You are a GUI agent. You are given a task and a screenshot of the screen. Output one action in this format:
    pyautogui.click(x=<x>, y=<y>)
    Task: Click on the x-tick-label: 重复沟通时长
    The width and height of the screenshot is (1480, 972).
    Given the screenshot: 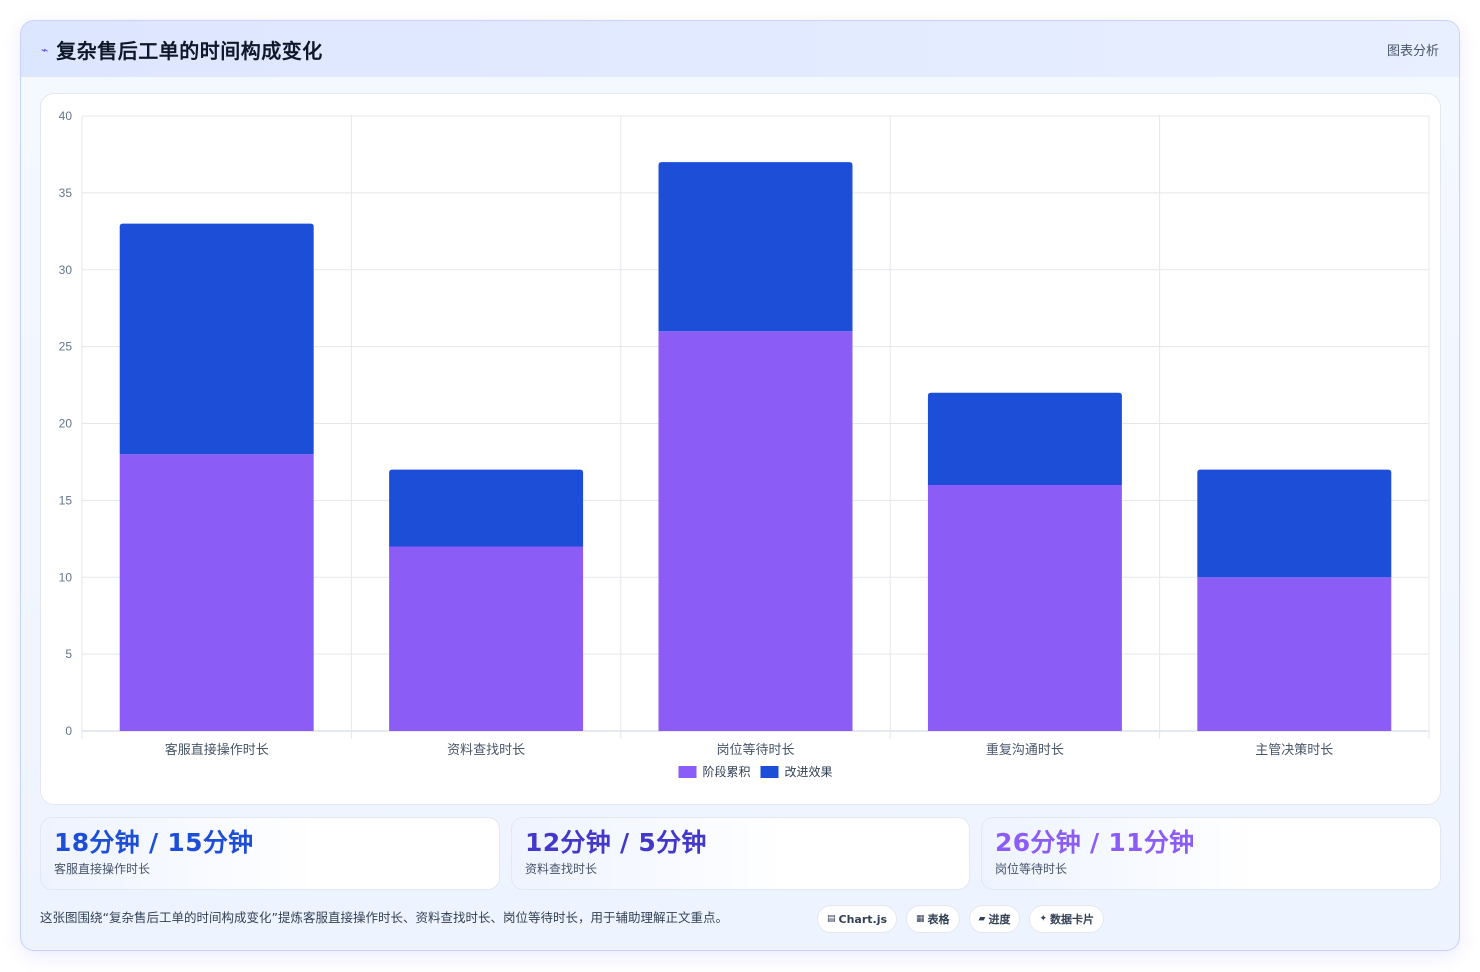 What is the action you would take?
    pyautogui.click(x=1025, y=750)
    